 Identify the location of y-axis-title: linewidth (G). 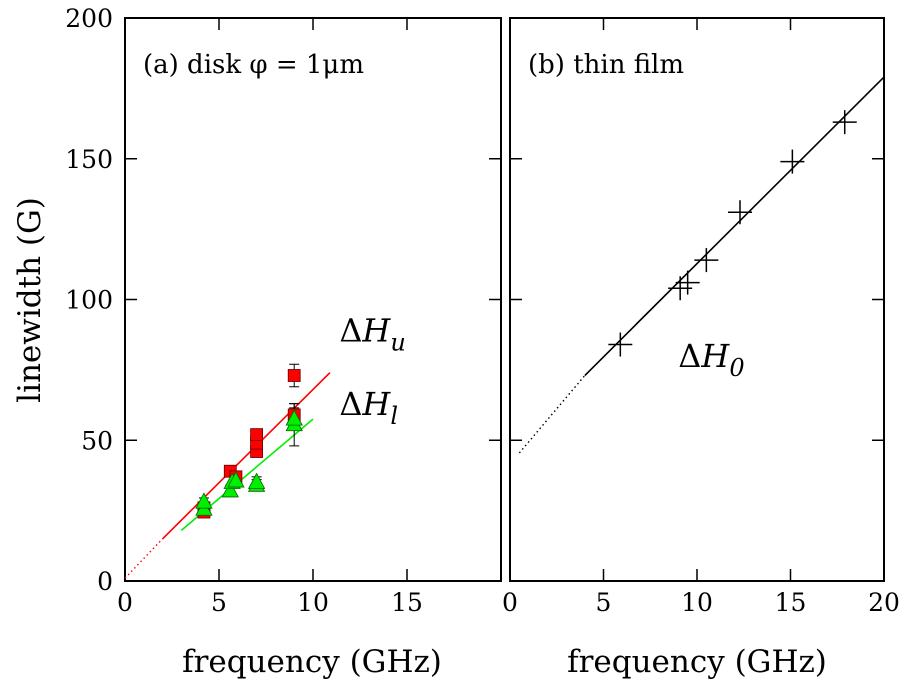
(30, 300).